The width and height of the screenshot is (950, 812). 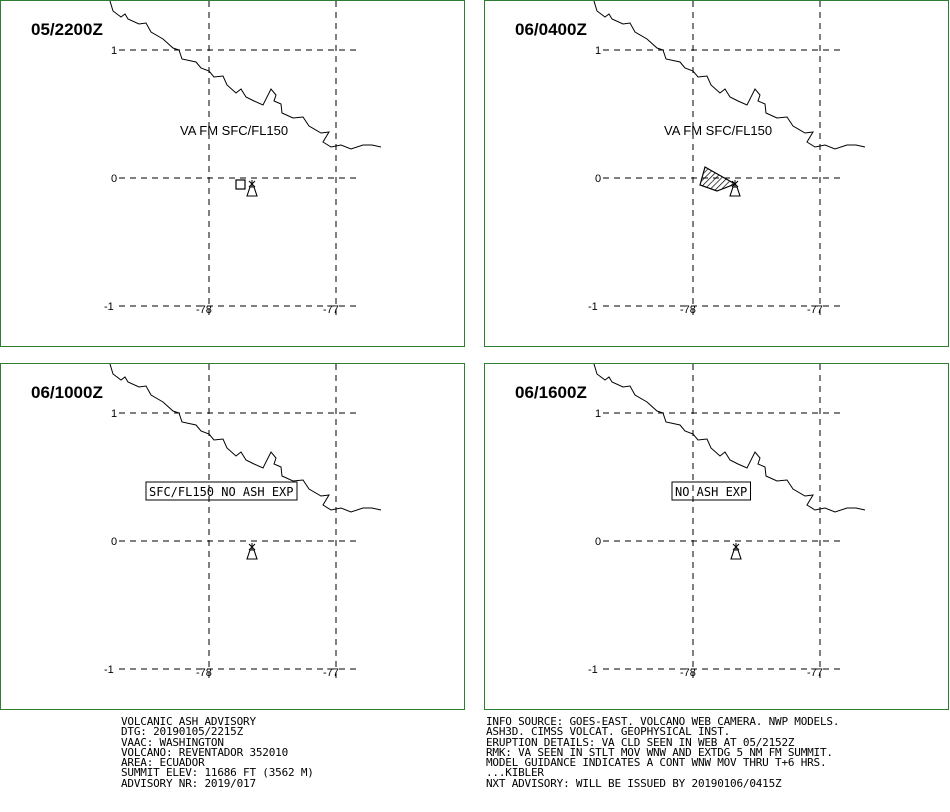 I want to click on ash-area-box, so click(x=240, y=184).